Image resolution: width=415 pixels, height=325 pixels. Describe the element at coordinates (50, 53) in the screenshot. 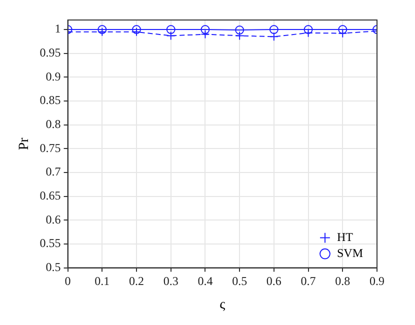

I see `y-tick-label: 0.95` at that location.